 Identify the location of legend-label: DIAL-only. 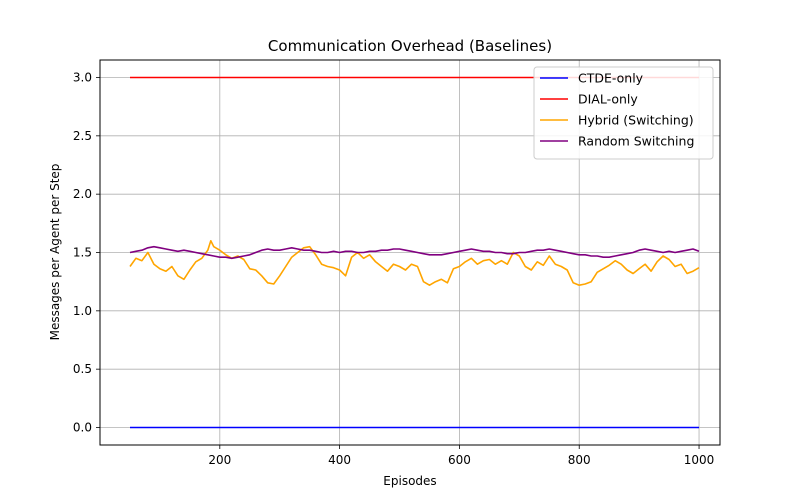
(608, 99).